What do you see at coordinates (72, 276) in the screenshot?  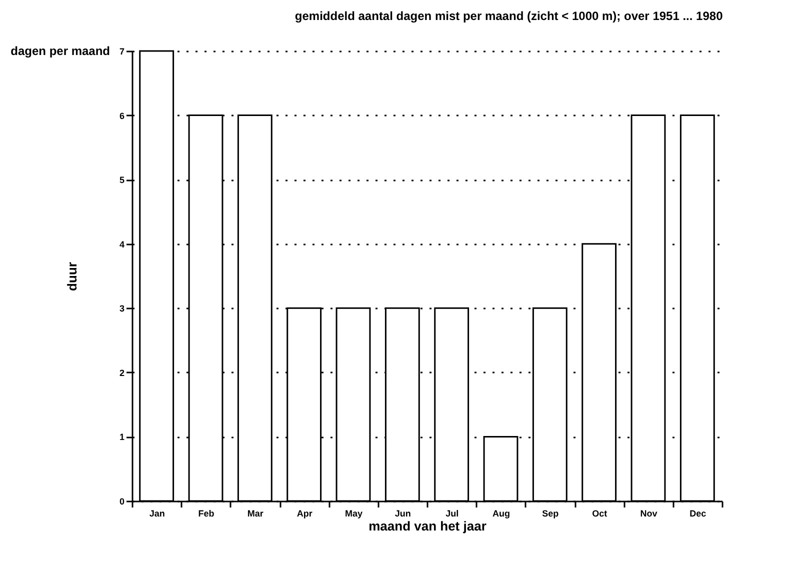 I see `y-axis-title: duur` at bounding box center [72, 276].